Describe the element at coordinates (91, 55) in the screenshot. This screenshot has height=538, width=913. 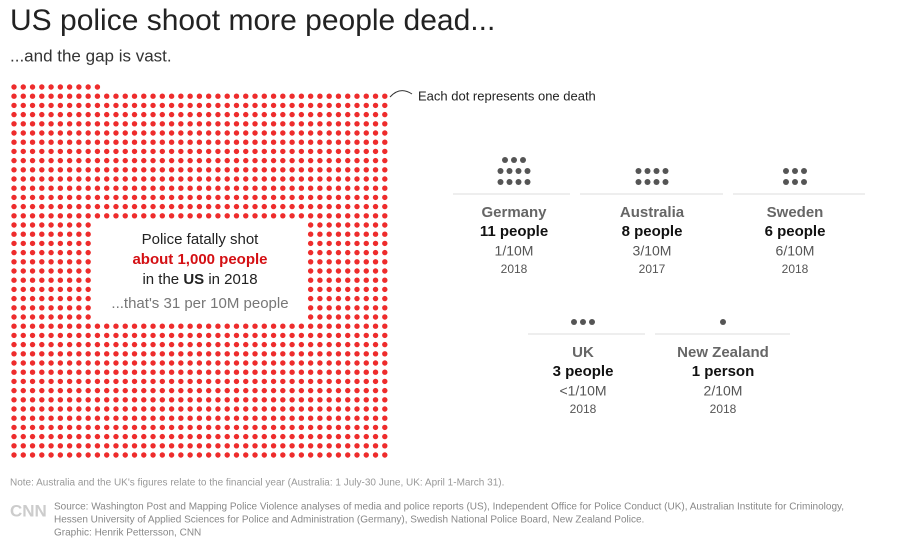
I see `subtitle: ...and the gap is vast.` at that location.